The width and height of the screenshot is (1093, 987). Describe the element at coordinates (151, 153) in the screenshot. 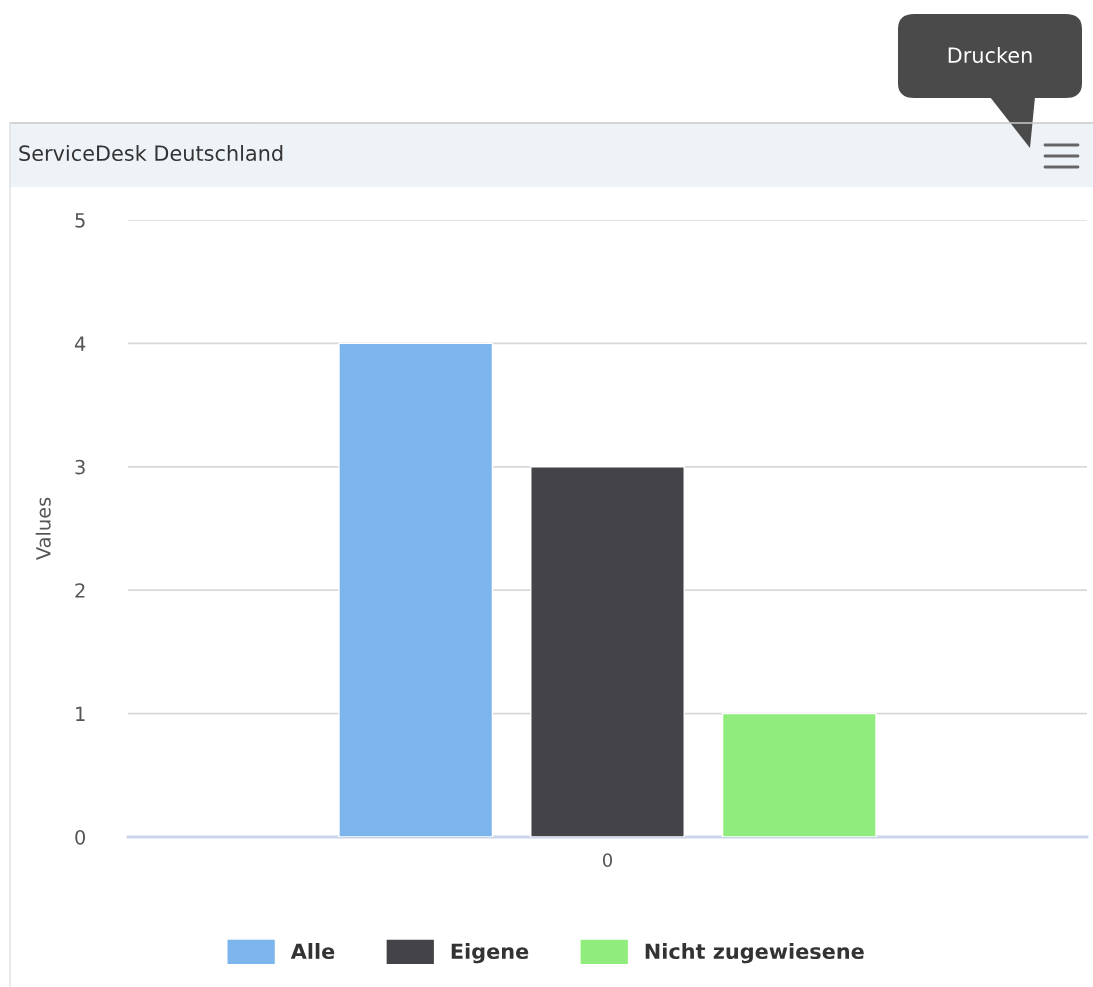

I see `chart-title: ServiceDesk Deutschland` at that location.